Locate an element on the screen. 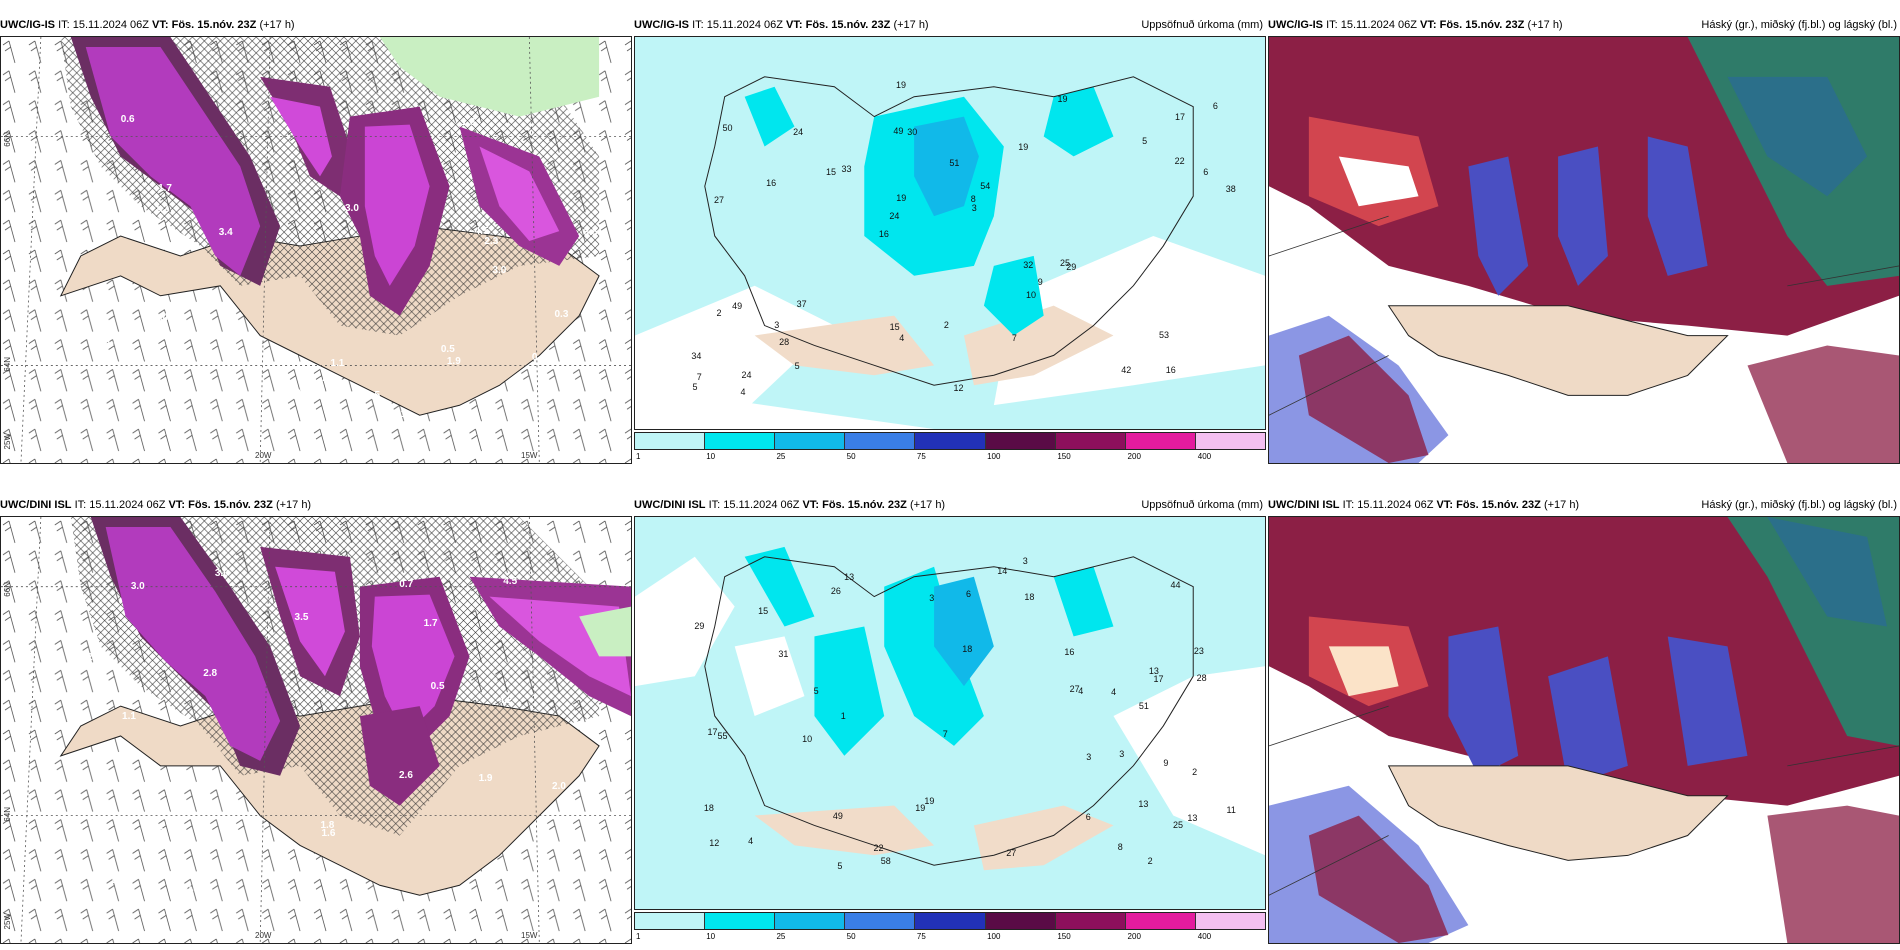  temperature-map-svg is located at coordinates (316, 730).